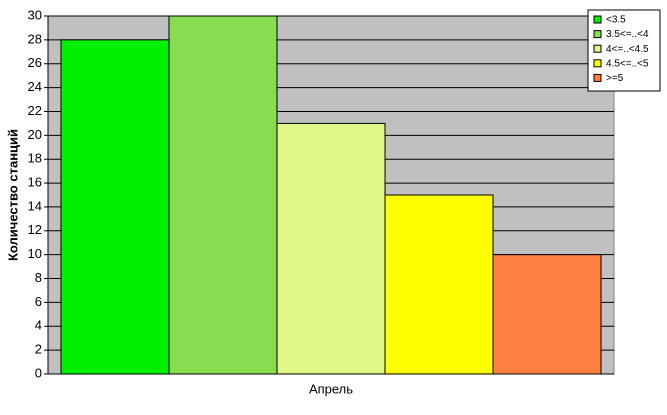  What do you see at coordinates (38, 325) in the screenshot?
I see `y-tick-label: 4` at bounding box center [38, 325].